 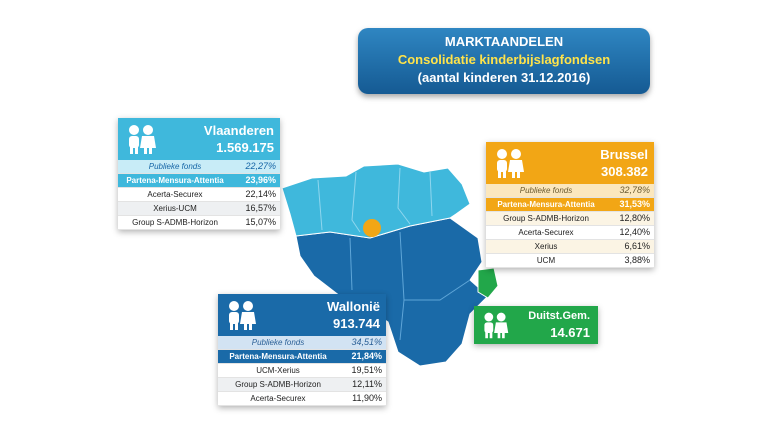 I want to click on row-label: Xerius, so click(x=546, y=246).